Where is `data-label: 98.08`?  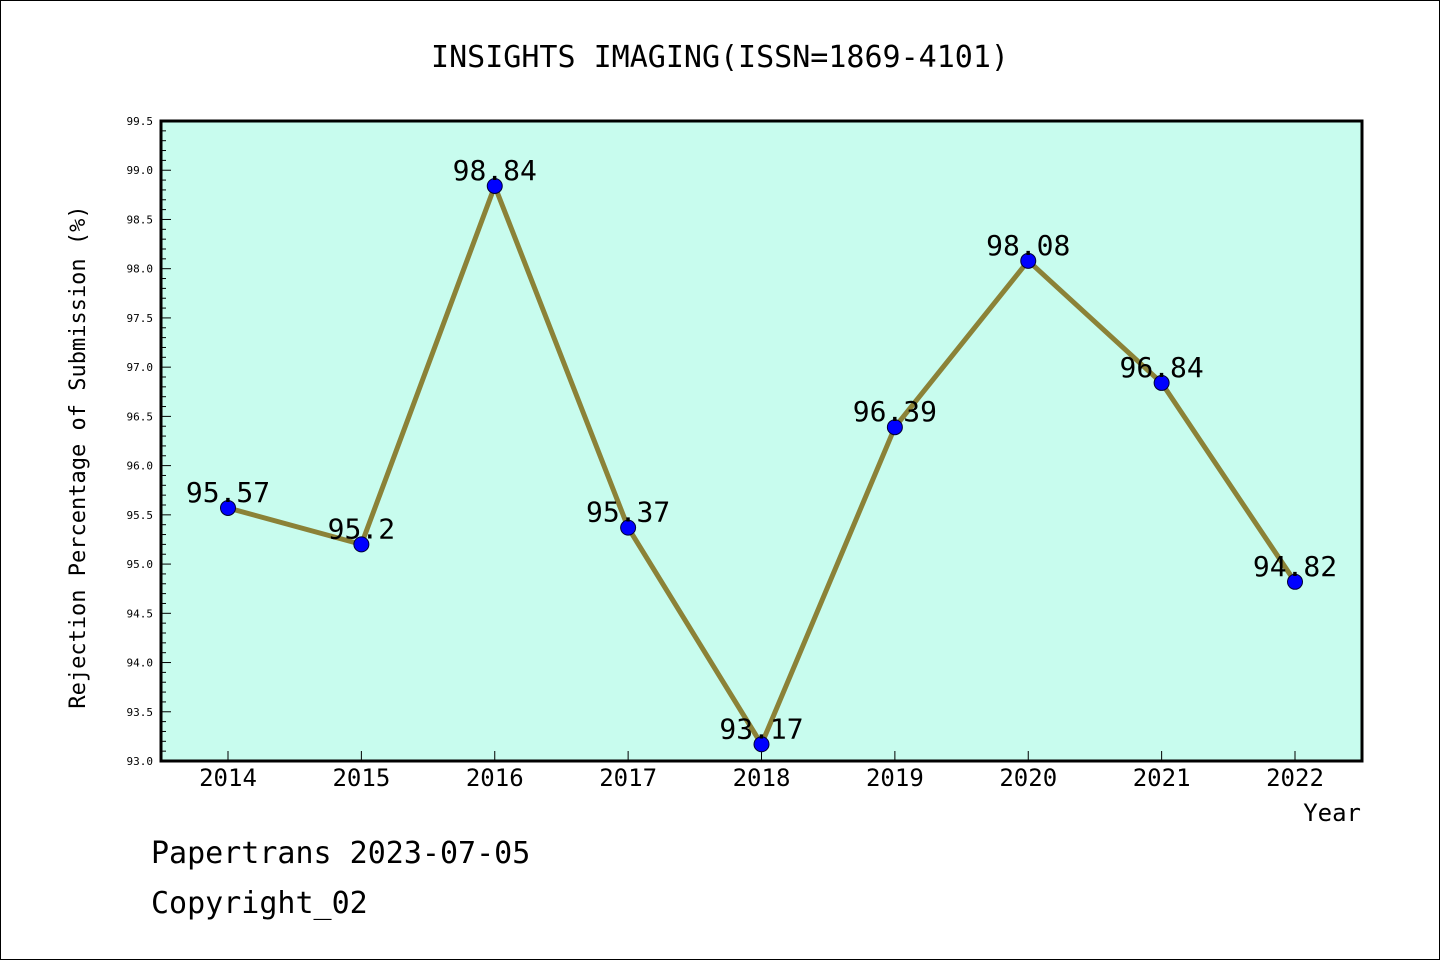 data-label: 98.08 is located at coordinates (1028, 245).